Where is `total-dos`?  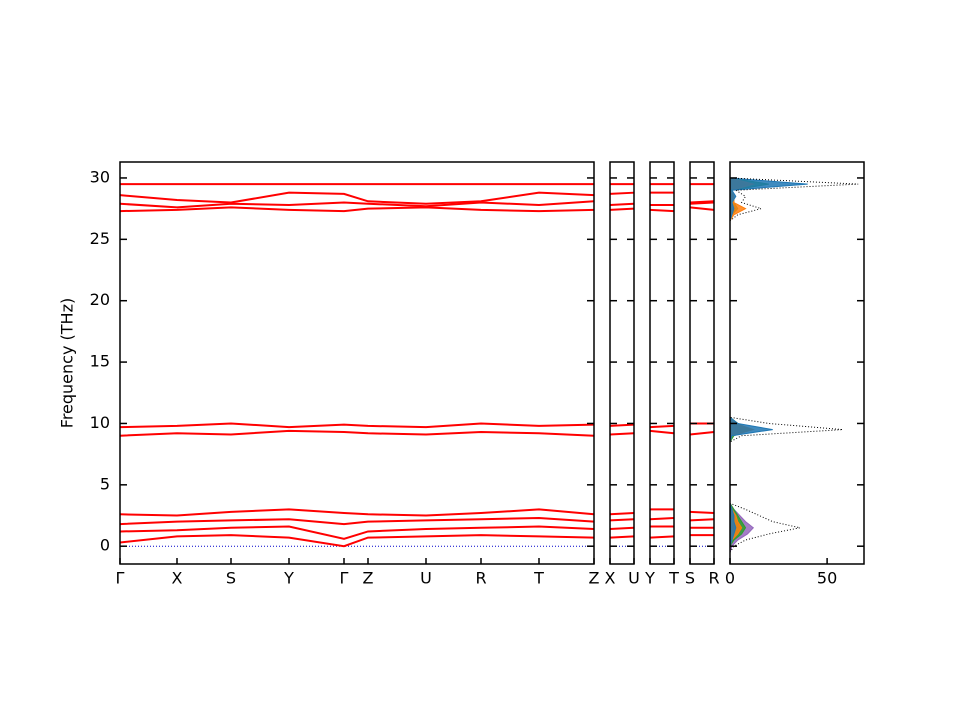 total-dos is located at coordinates (794, 365).